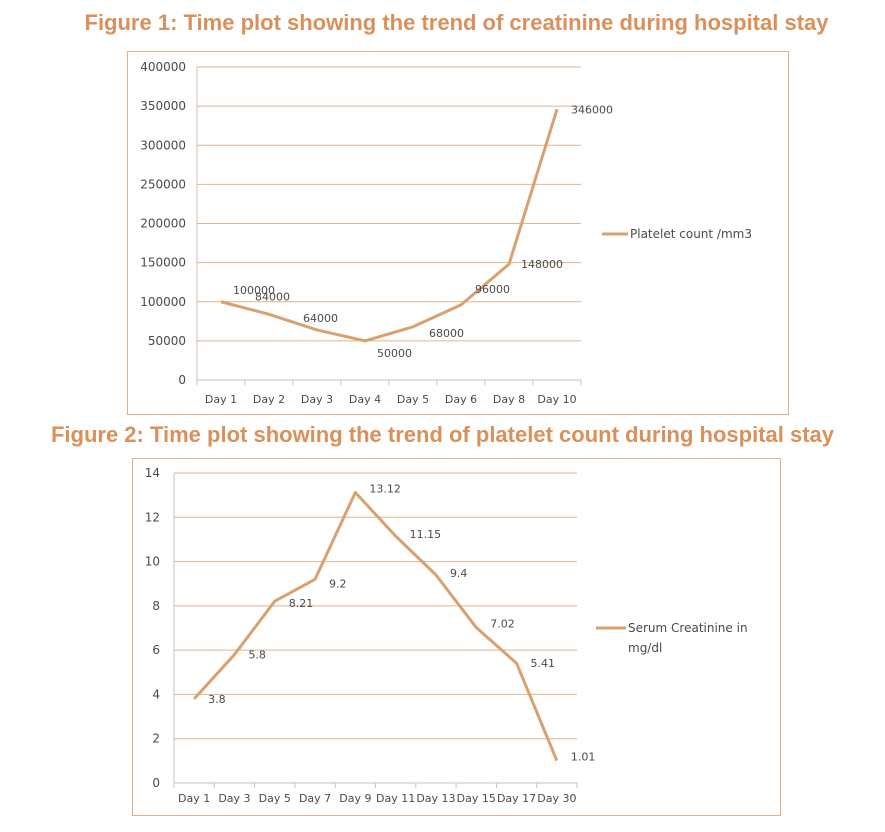 The image size is (885, 832). Describe the element at coordinates (163, 106) in the screenshot. I see `chart1-y-tick-label: 350000` at that location.